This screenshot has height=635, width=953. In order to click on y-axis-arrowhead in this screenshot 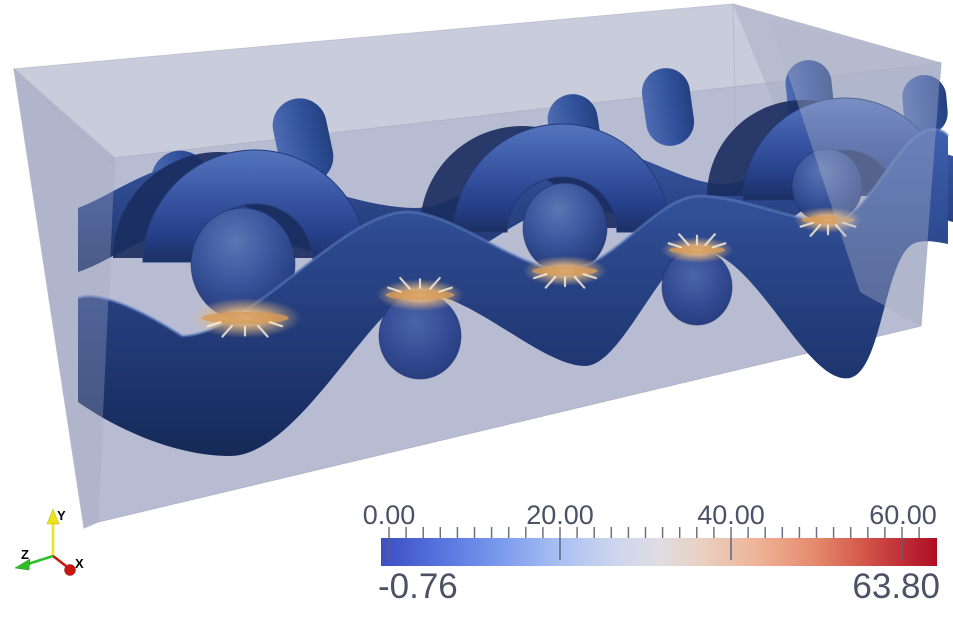, I will do `click(53, 516)`.